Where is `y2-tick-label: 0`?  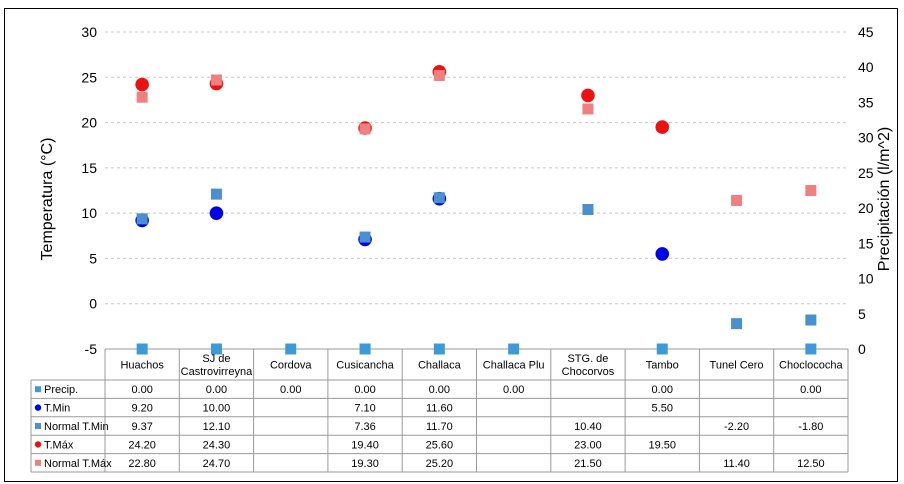
y2-tick-label: 0 is located at coordinates (862, 349).